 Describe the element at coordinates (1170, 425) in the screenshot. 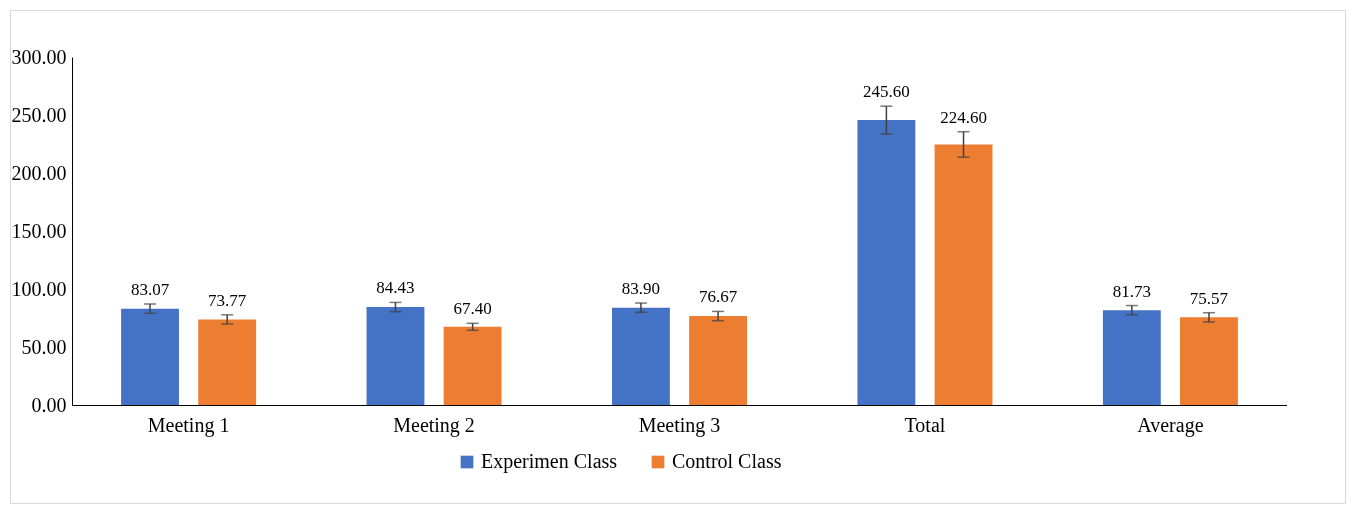

I see `x-tick-label: Average` at that location.